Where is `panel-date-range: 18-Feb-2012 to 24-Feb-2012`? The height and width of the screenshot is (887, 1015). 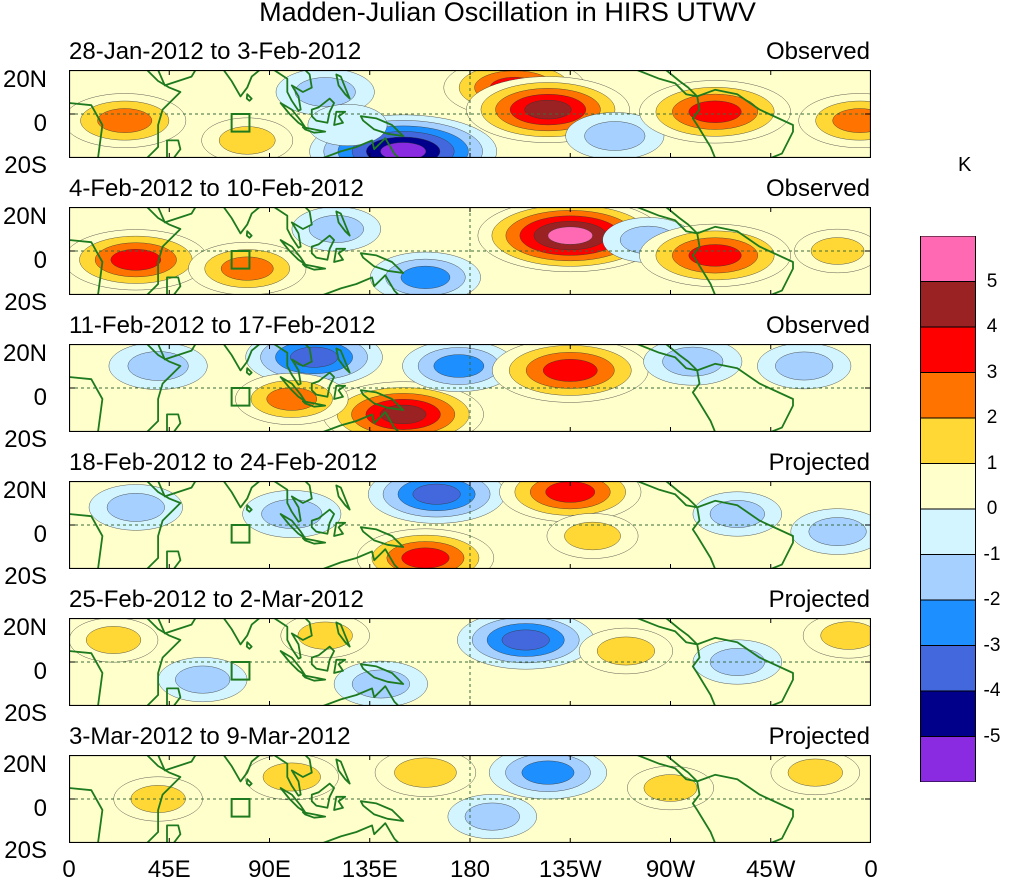
panel-date-range: 18-Feb-2012 to 24-Feb-2012 is located at coordinates (223, 462).